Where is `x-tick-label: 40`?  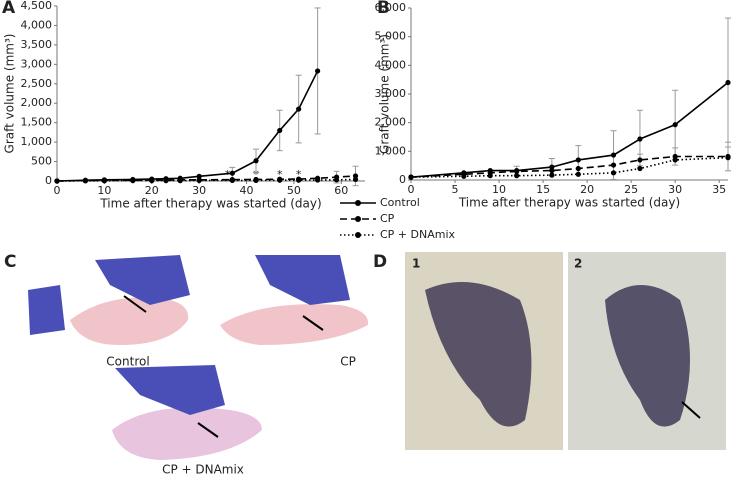
x-tick-label: 40 is located at coordinates (247, 190).